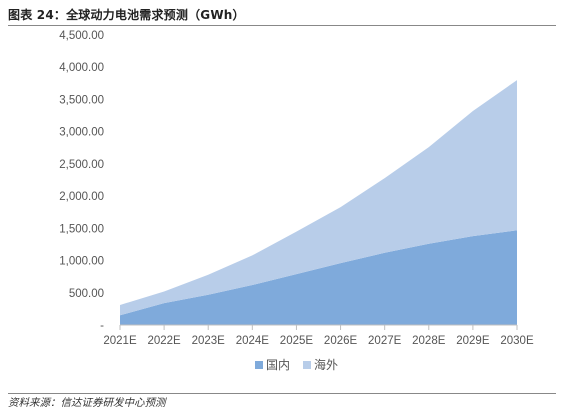 This screenshot has height=415, width=565. What do you see at coordinates (81, 100) in the screenshot?
I see `y-tick-label: 3,500.00` at bounding box center [81, 100].